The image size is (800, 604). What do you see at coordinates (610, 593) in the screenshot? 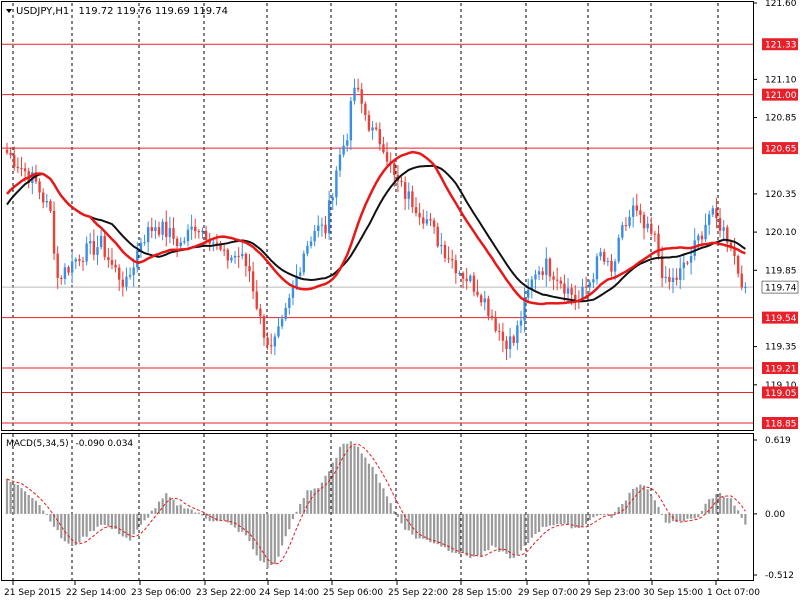
I see `time-tick-label: 29 Sep 23:00` at bounding box center [610, 593].